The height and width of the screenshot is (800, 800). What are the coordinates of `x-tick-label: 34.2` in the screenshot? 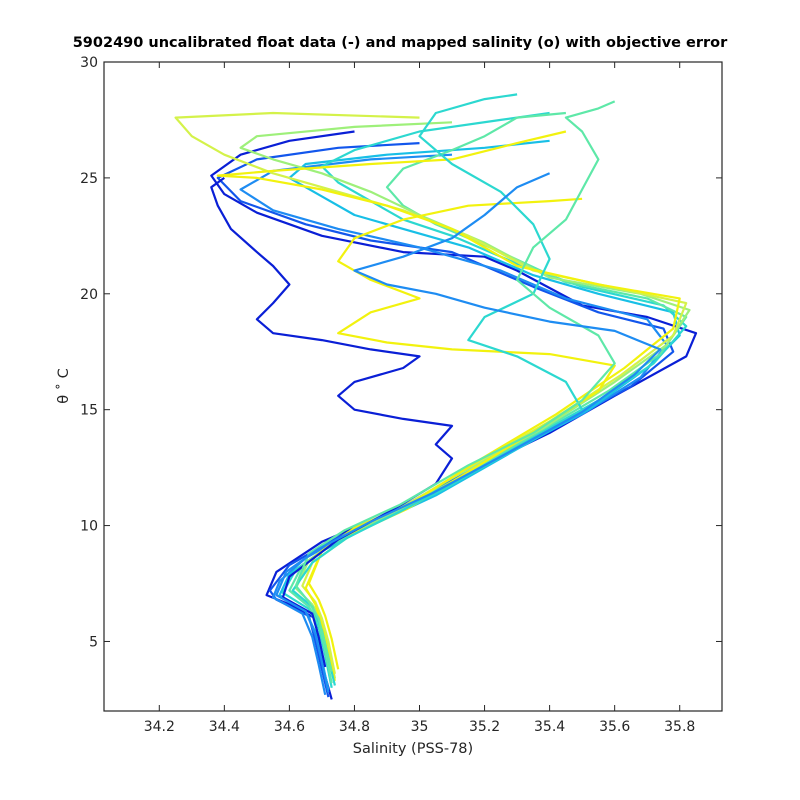 It's located at (159, 727).